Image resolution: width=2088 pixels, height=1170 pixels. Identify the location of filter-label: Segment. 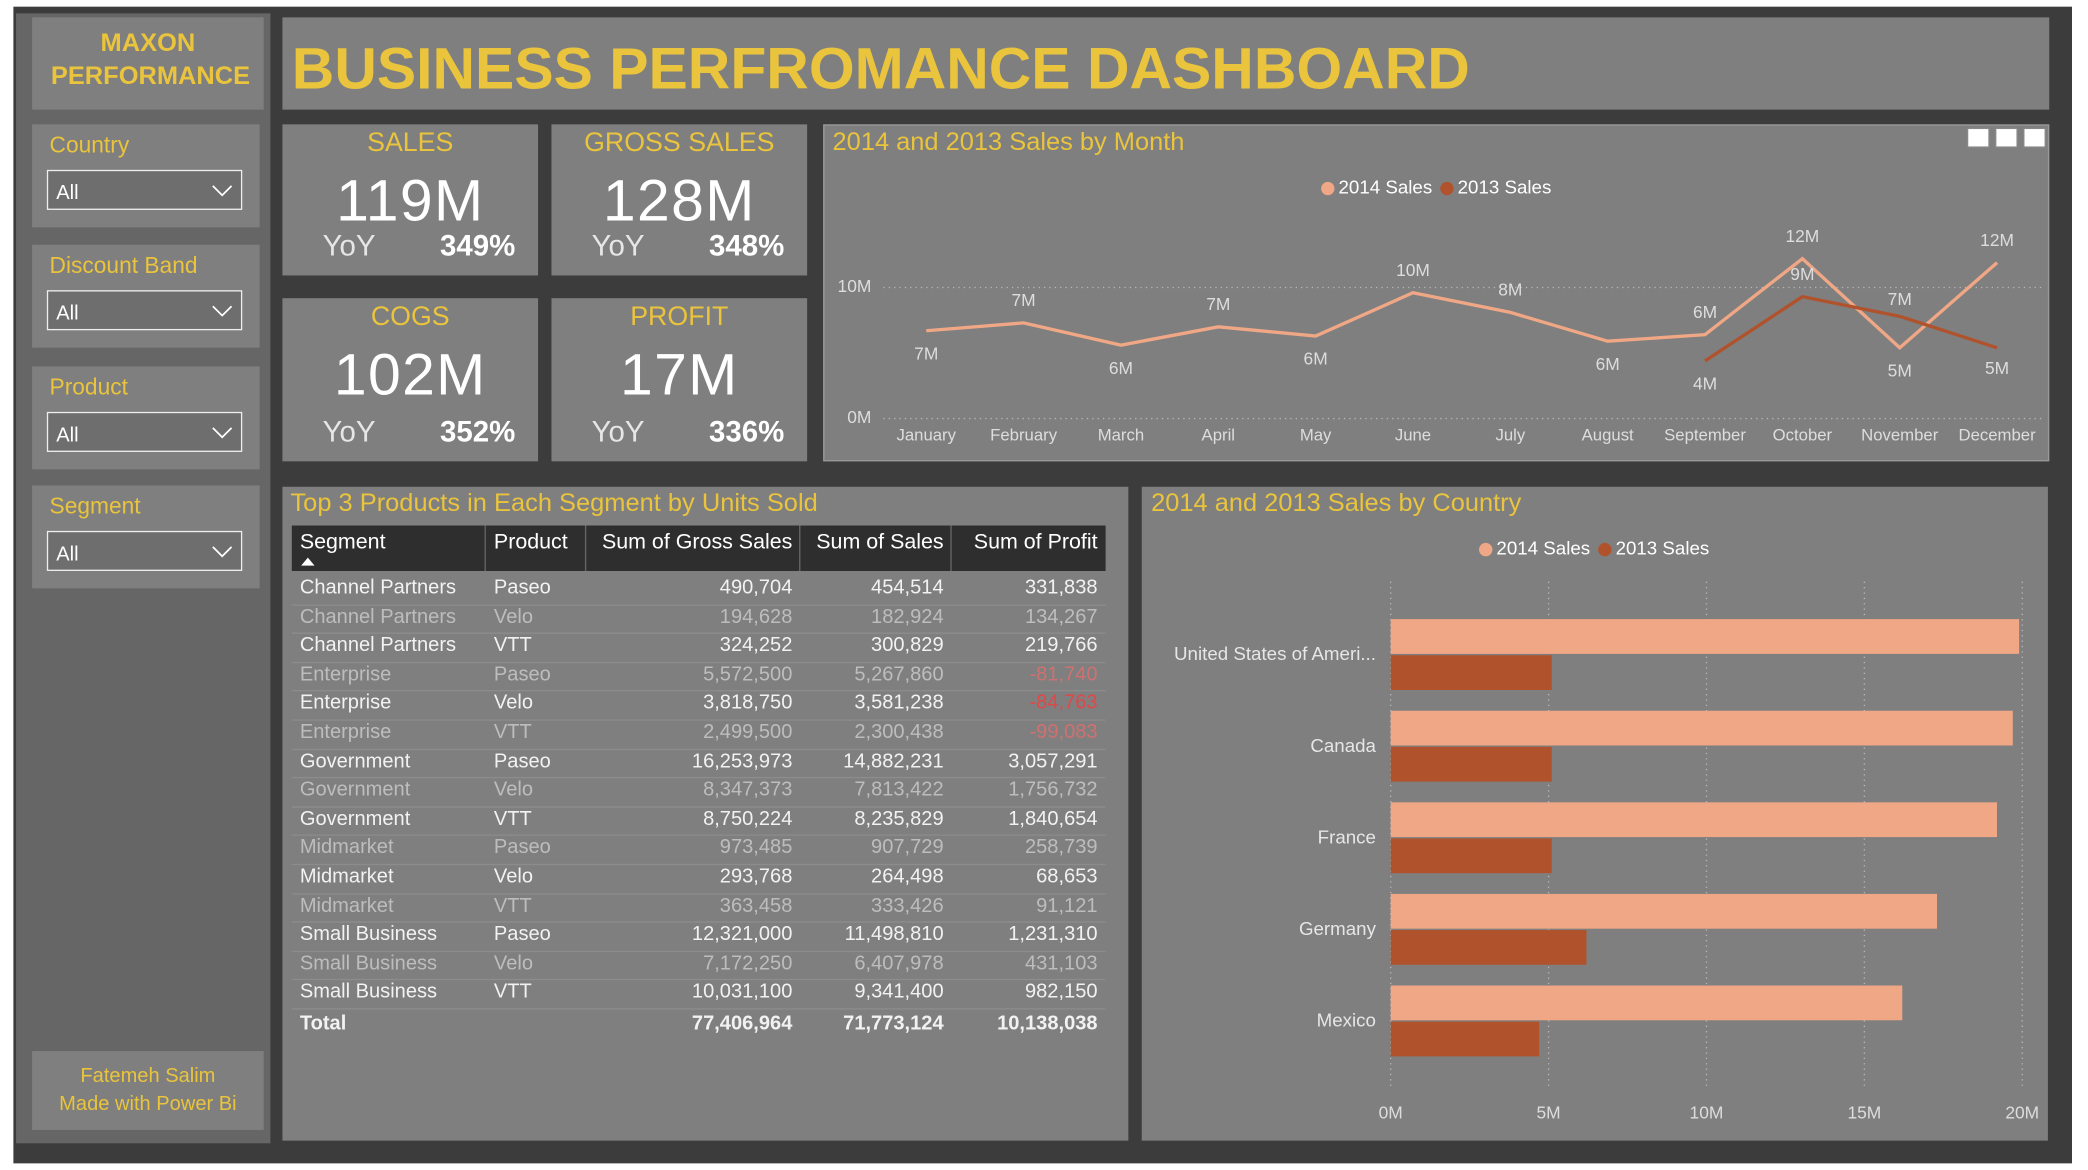
(95, 506).